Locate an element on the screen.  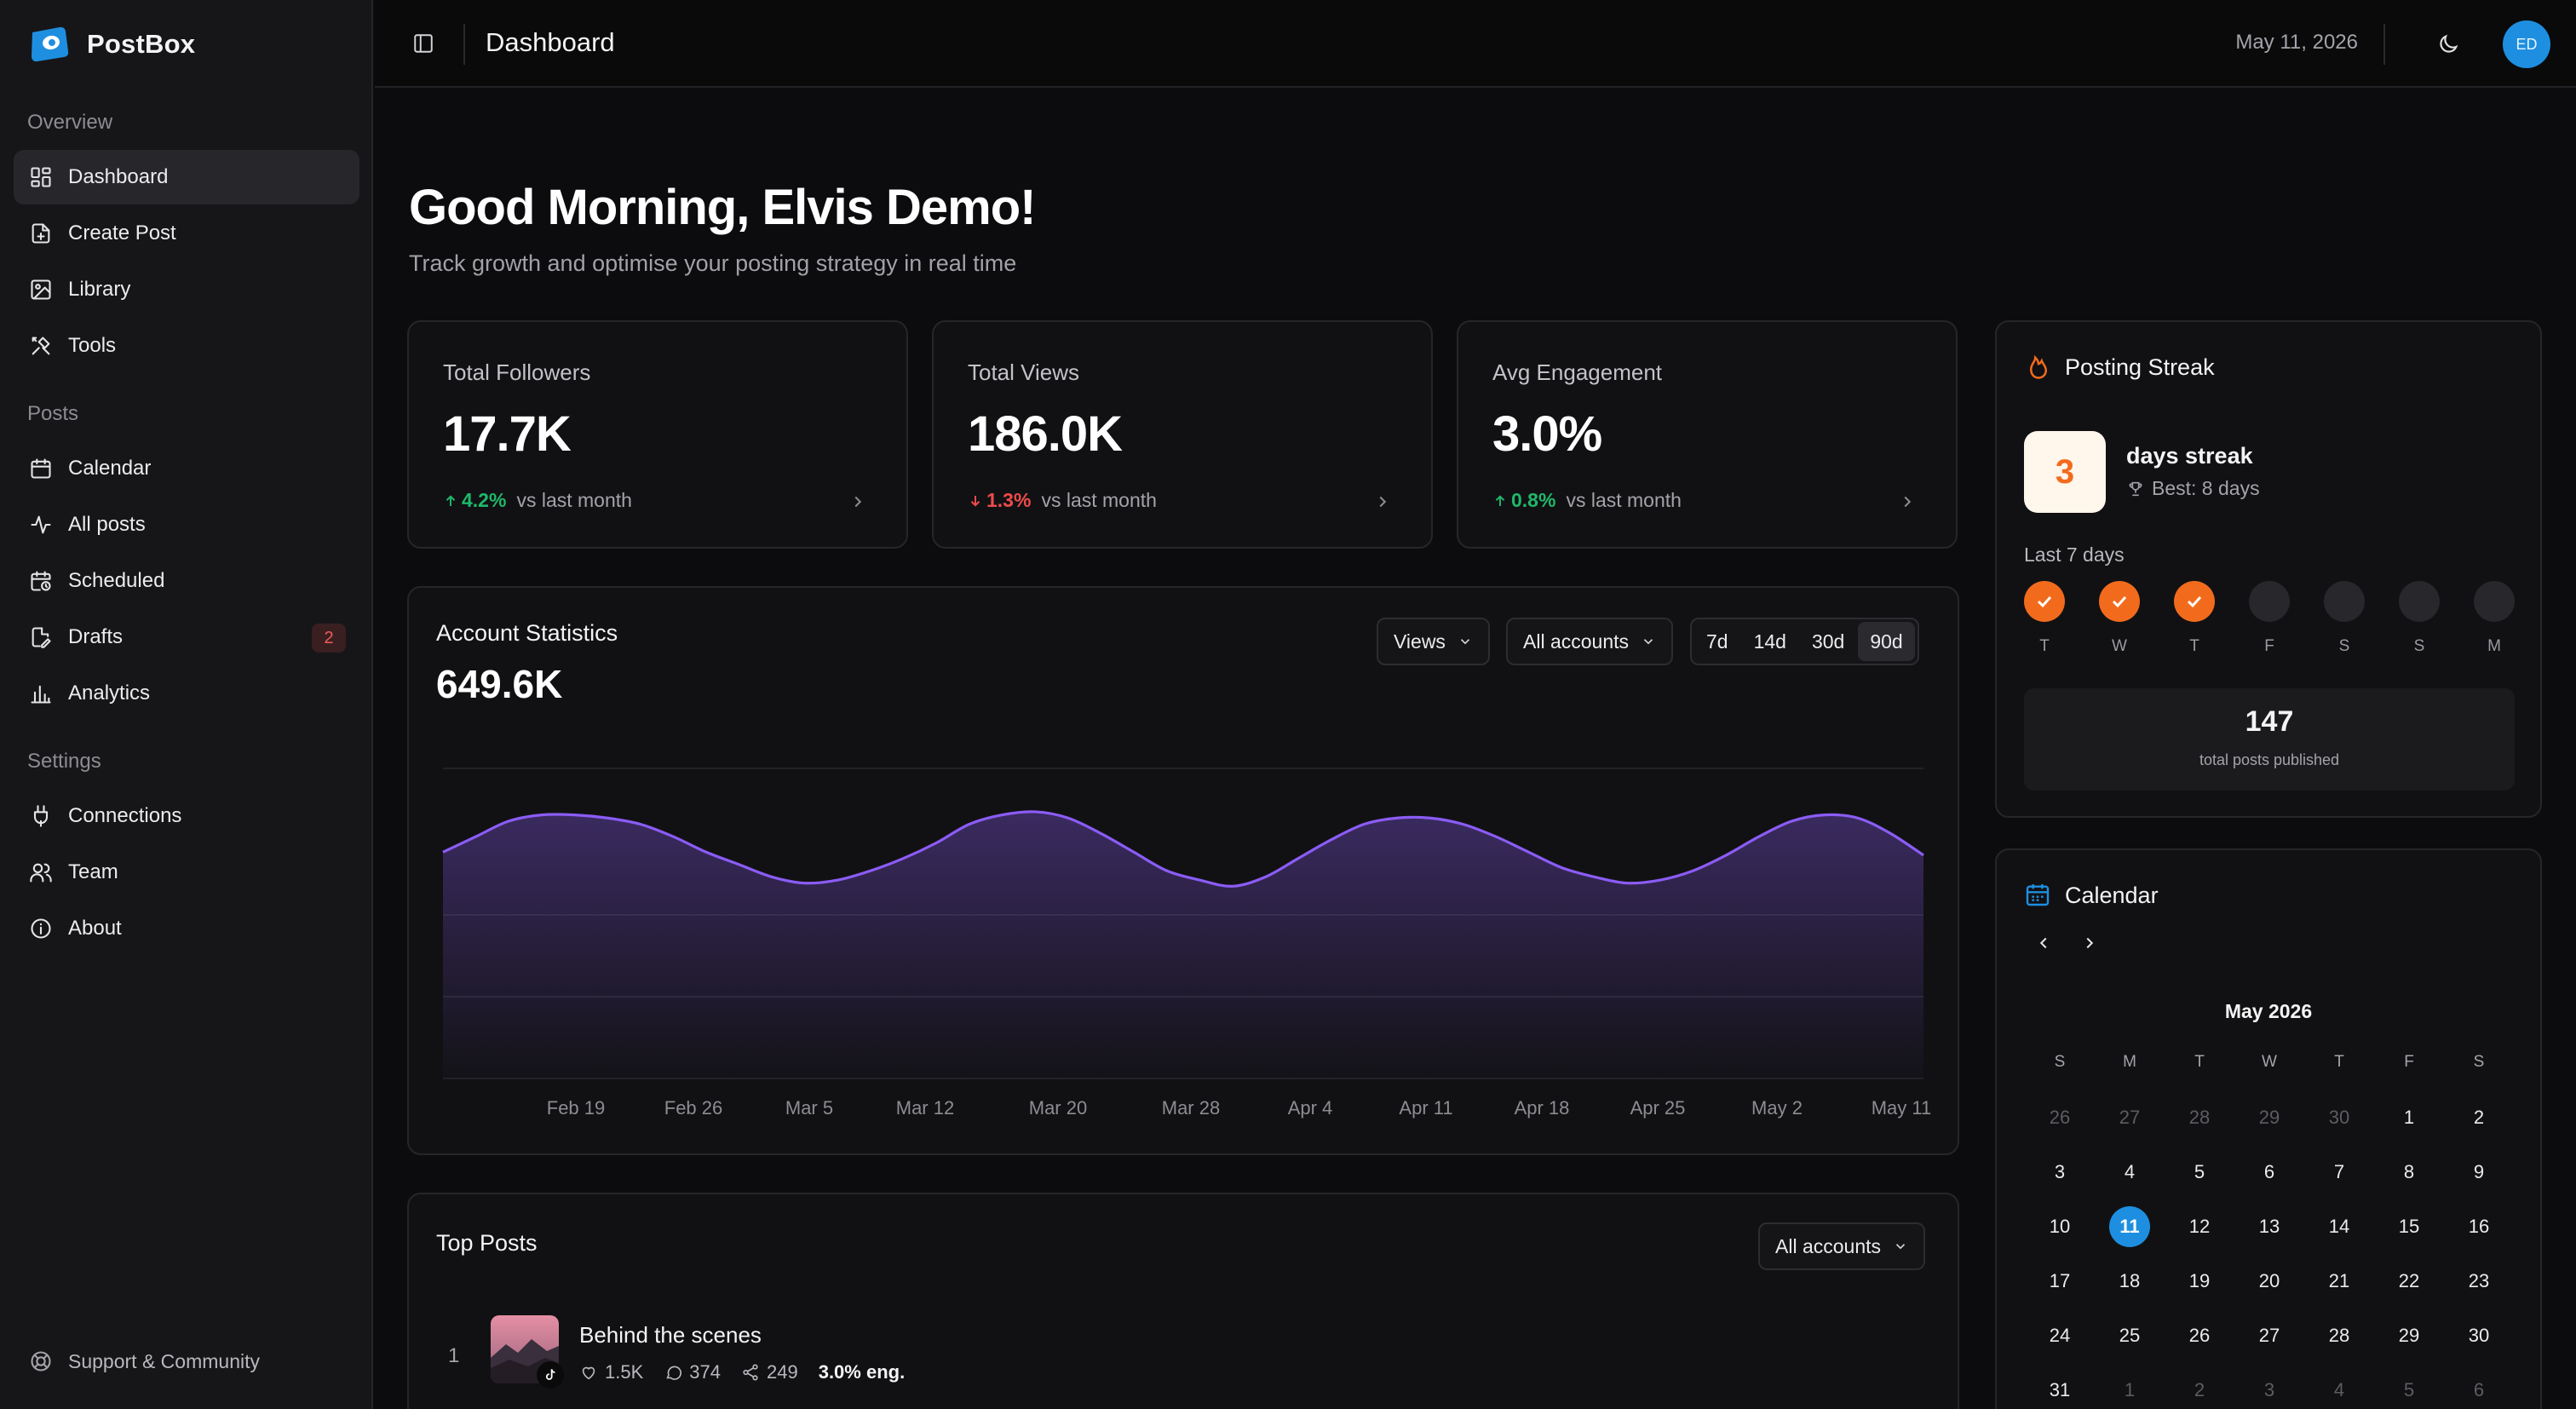
stat-delta: 0.8% vs last month is located at coordinates (1587, 500).